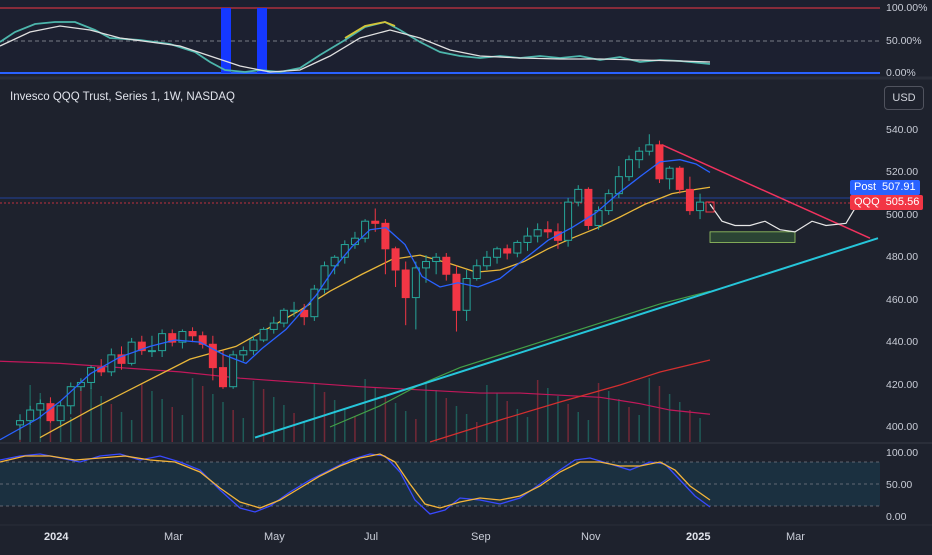 The width and height of the screenshot is (932, 555). What do you see at coordinates (904, 98) in the screenshot?
I see `currency-button: USD` at bounding box center [904, 98].